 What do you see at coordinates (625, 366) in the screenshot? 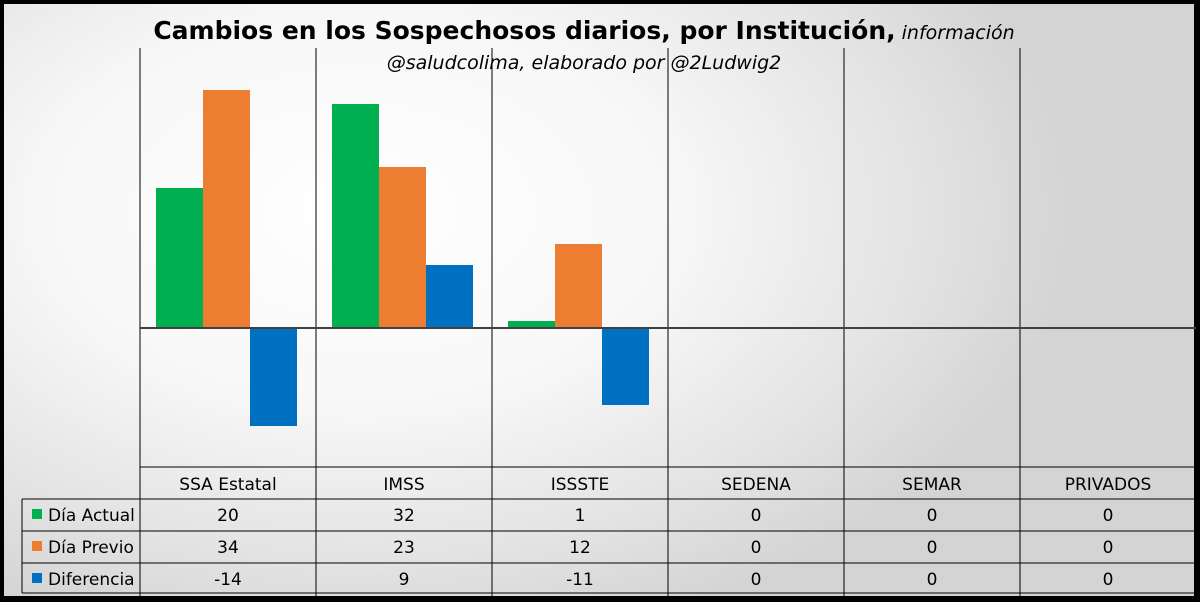
I see `bar-diferencia-issste` at bounding box center [625, 366].